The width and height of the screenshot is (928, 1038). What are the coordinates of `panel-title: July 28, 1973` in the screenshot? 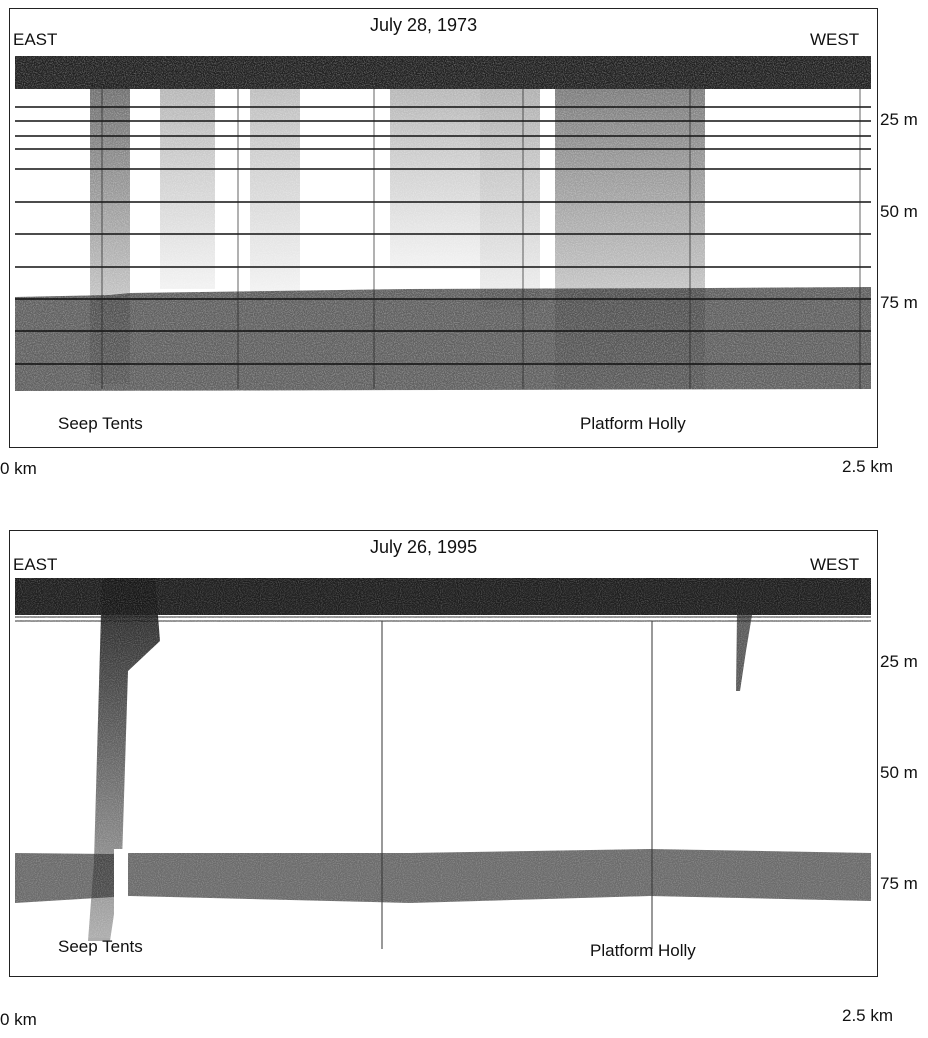 It's located at (424, 25).